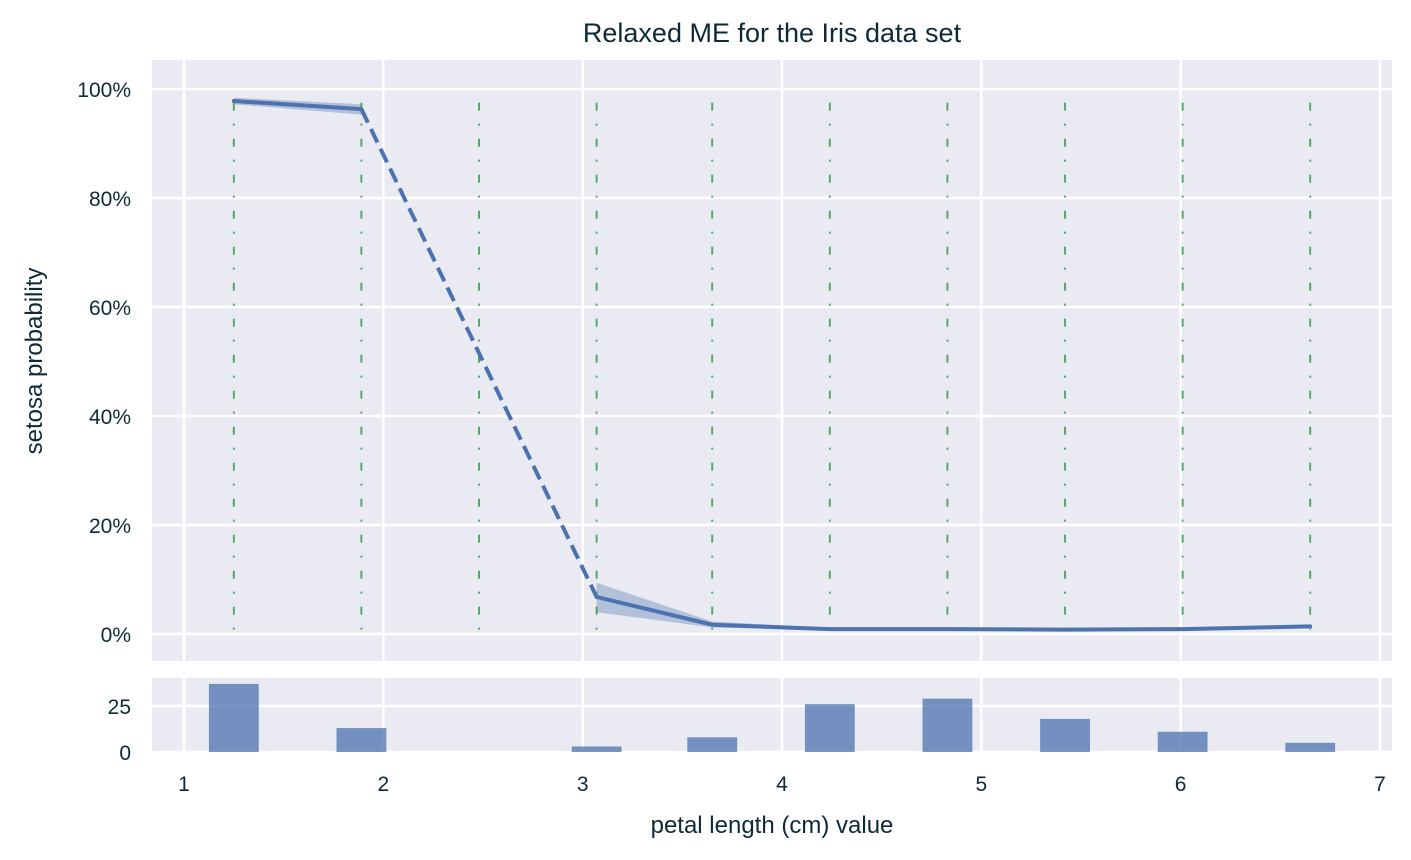 This screenshot has width=1411, height=860. I want to click on histogram-bars, so click(772, 717).